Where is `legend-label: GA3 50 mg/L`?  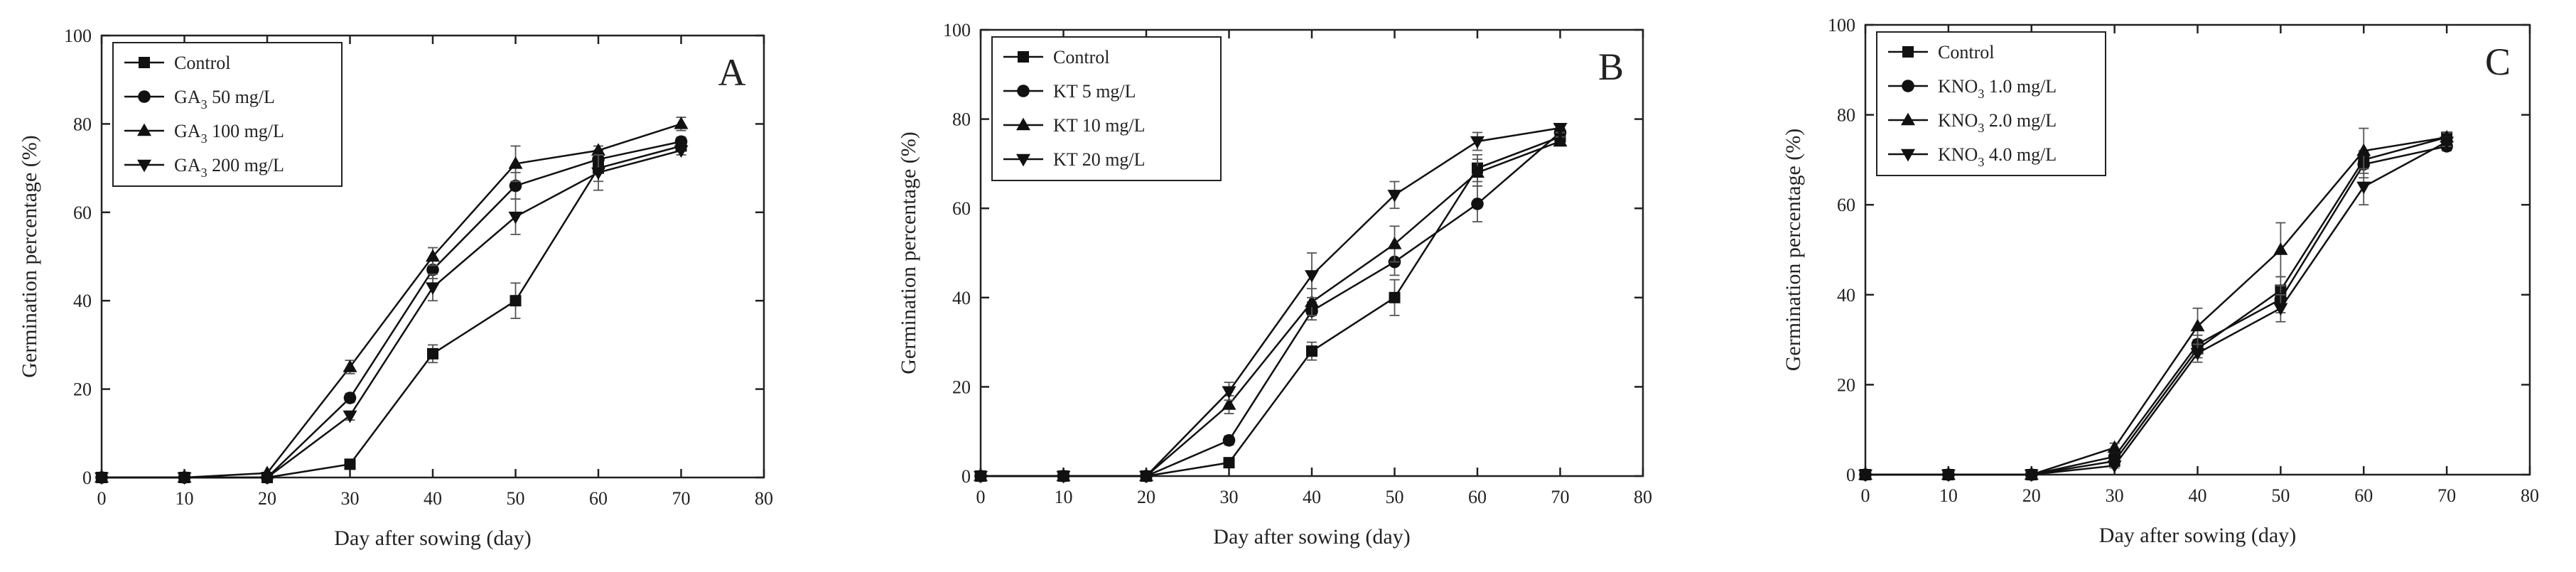 legend-label: GA3 50 mg/L is located at coordinates (224, 99).